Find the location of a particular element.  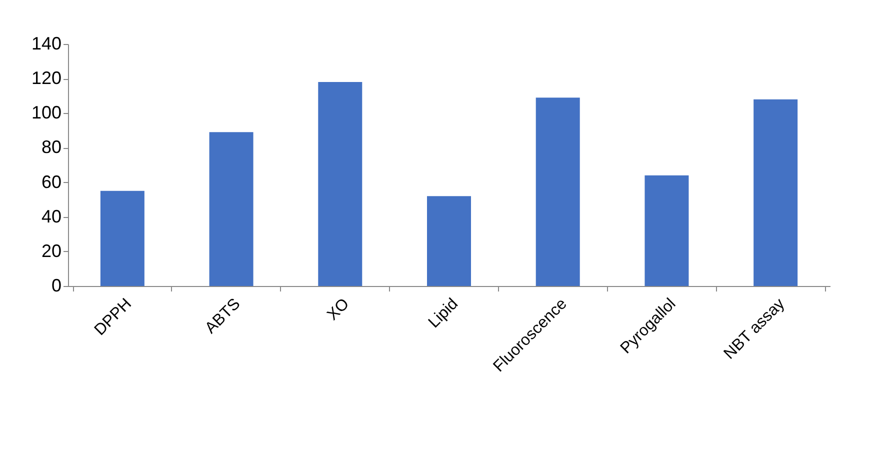

y-tick-label: 120 is located at coordinates (46, 78).